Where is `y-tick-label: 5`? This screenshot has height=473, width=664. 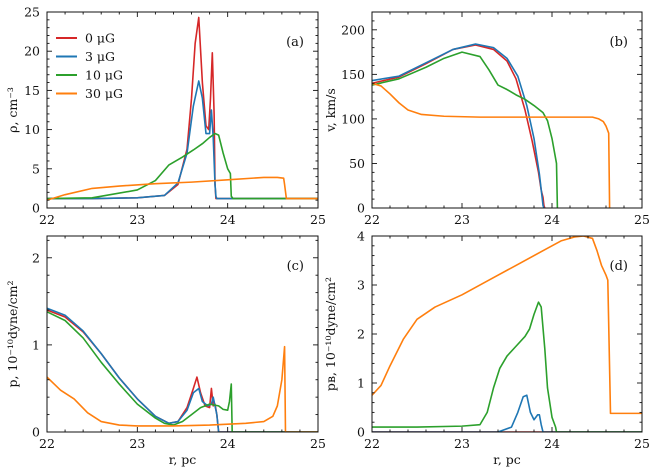
y-tick-label: 5 is located at coordinates (36, 168).